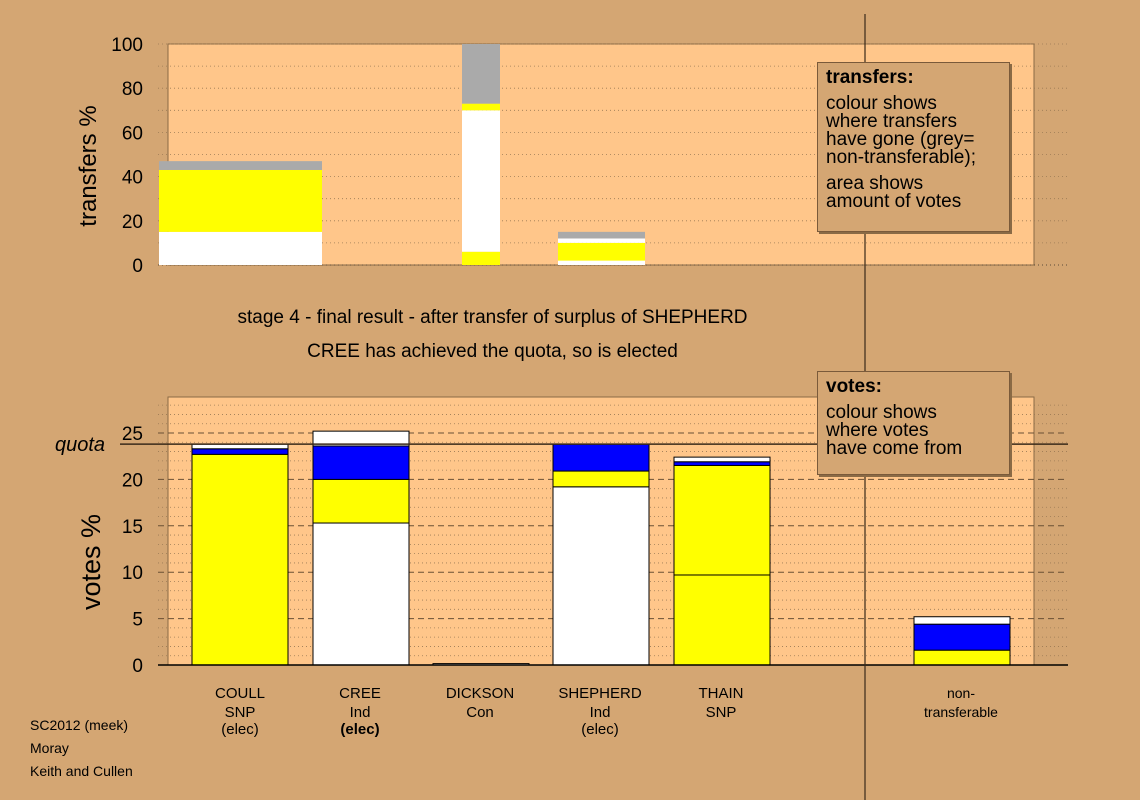 This screenshot has height=800, width=1140. Describe the element at coordinates (881, 412) in the screenshot. I see `votes-legend-line: colour shows` at that location.